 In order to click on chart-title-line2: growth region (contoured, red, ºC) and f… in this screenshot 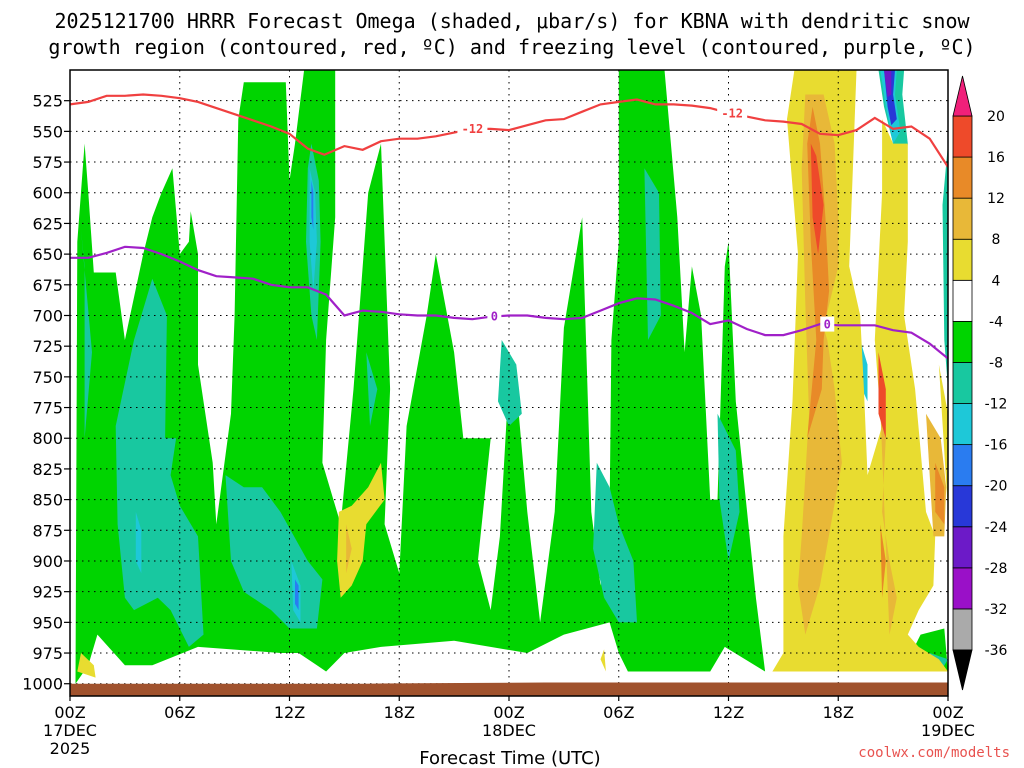, I will do `click(511, 47)`.